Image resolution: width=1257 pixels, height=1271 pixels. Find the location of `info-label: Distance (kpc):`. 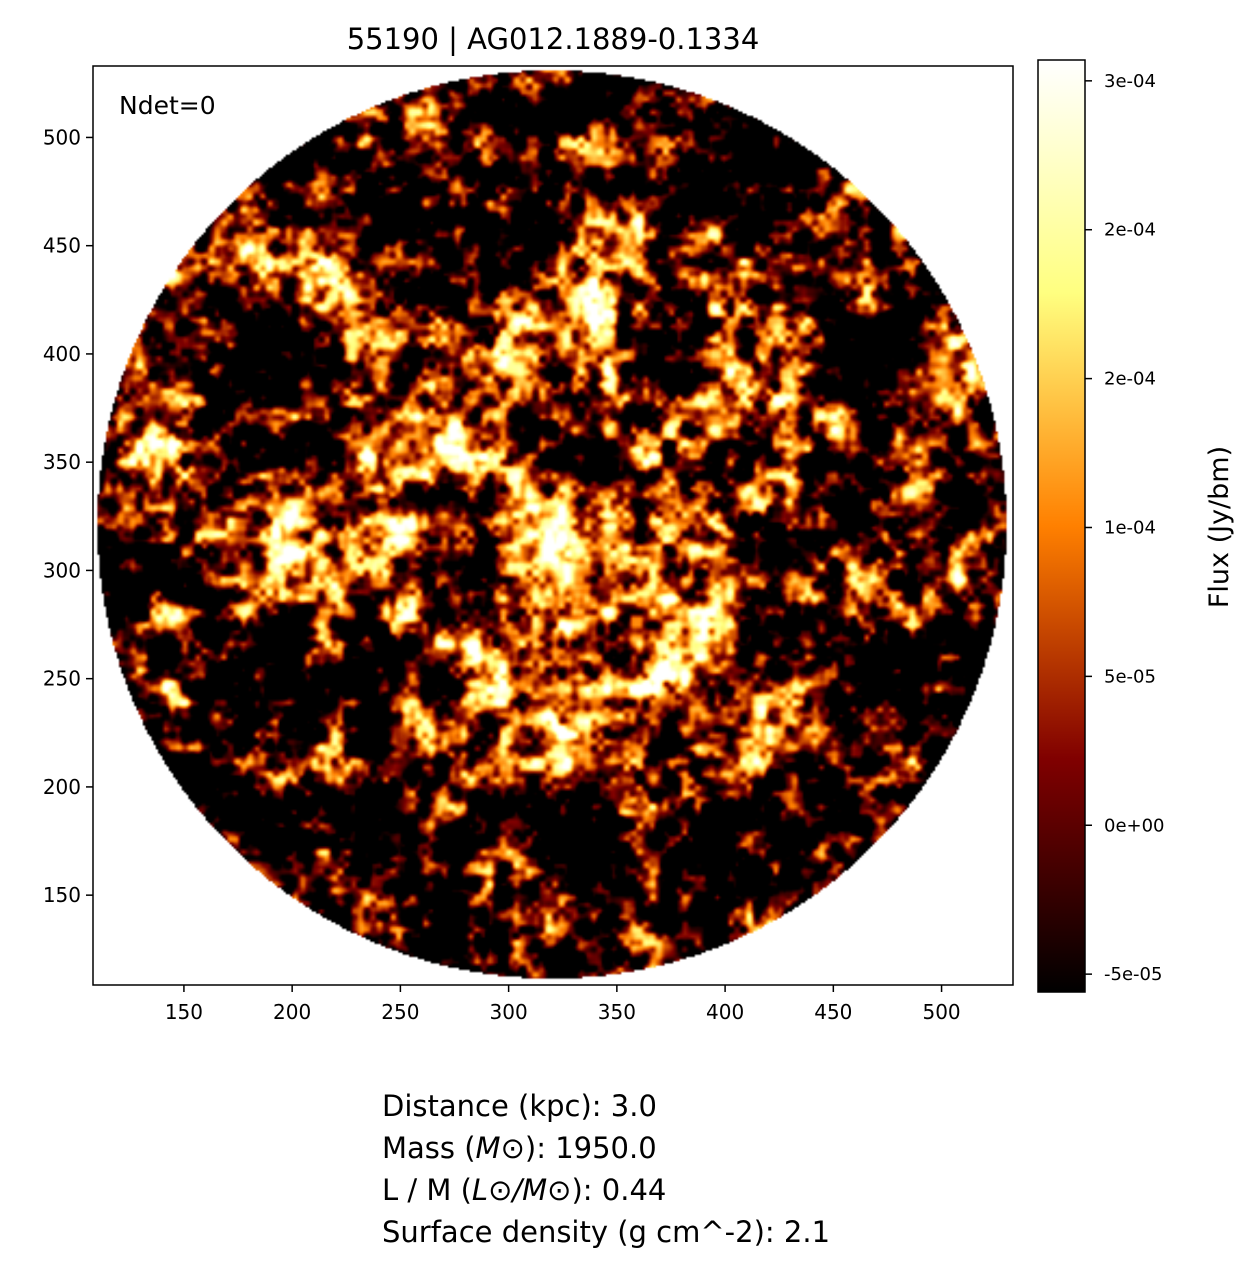

info-label: Distance (kpc): is located at coordinates (496, 1106).